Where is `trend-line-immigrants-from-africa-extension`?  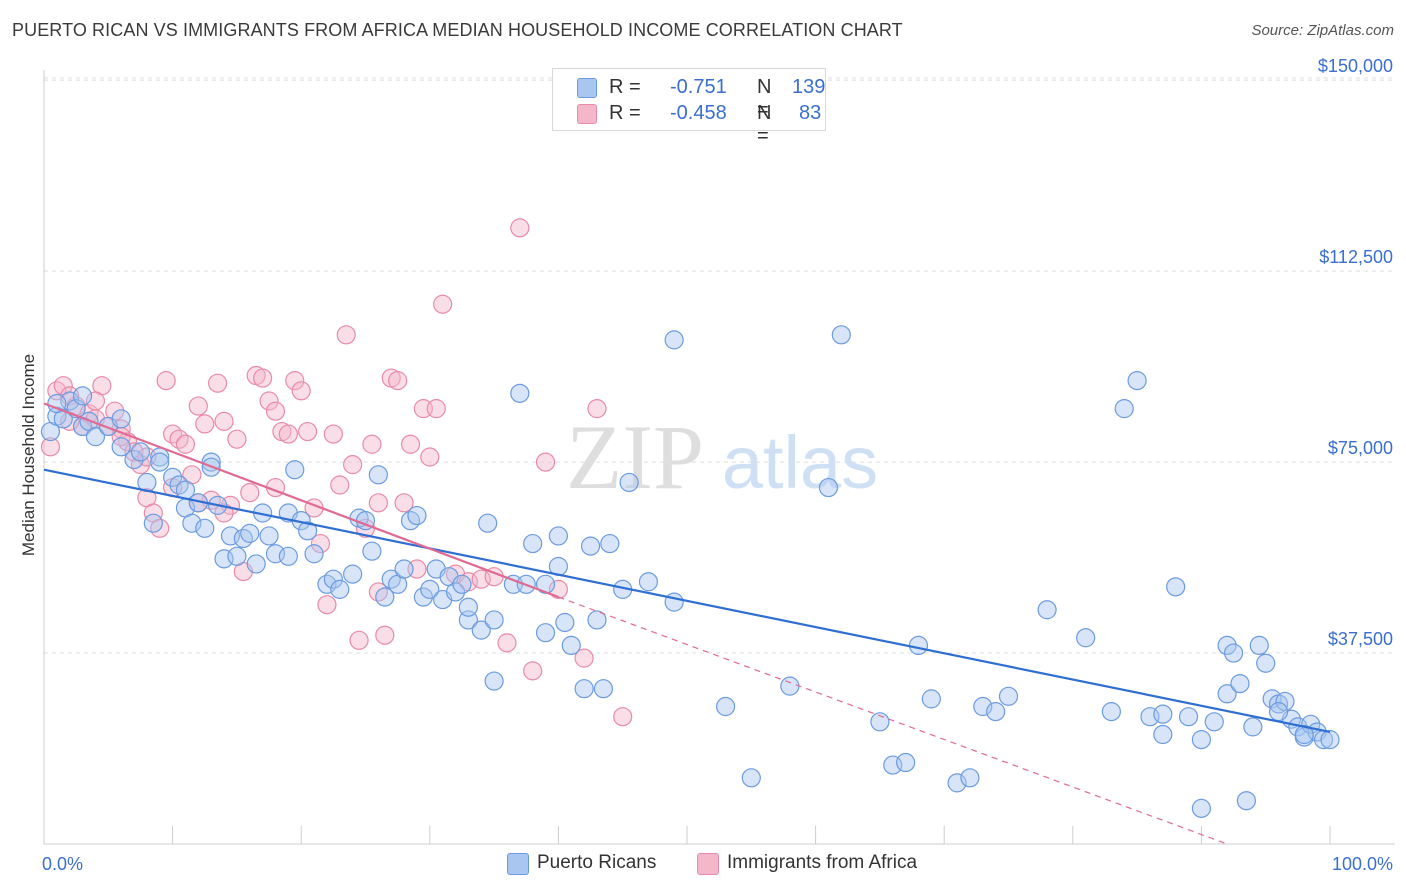
trend-line-immigrants-from-africa-extension is located at coordinates (893, 720).